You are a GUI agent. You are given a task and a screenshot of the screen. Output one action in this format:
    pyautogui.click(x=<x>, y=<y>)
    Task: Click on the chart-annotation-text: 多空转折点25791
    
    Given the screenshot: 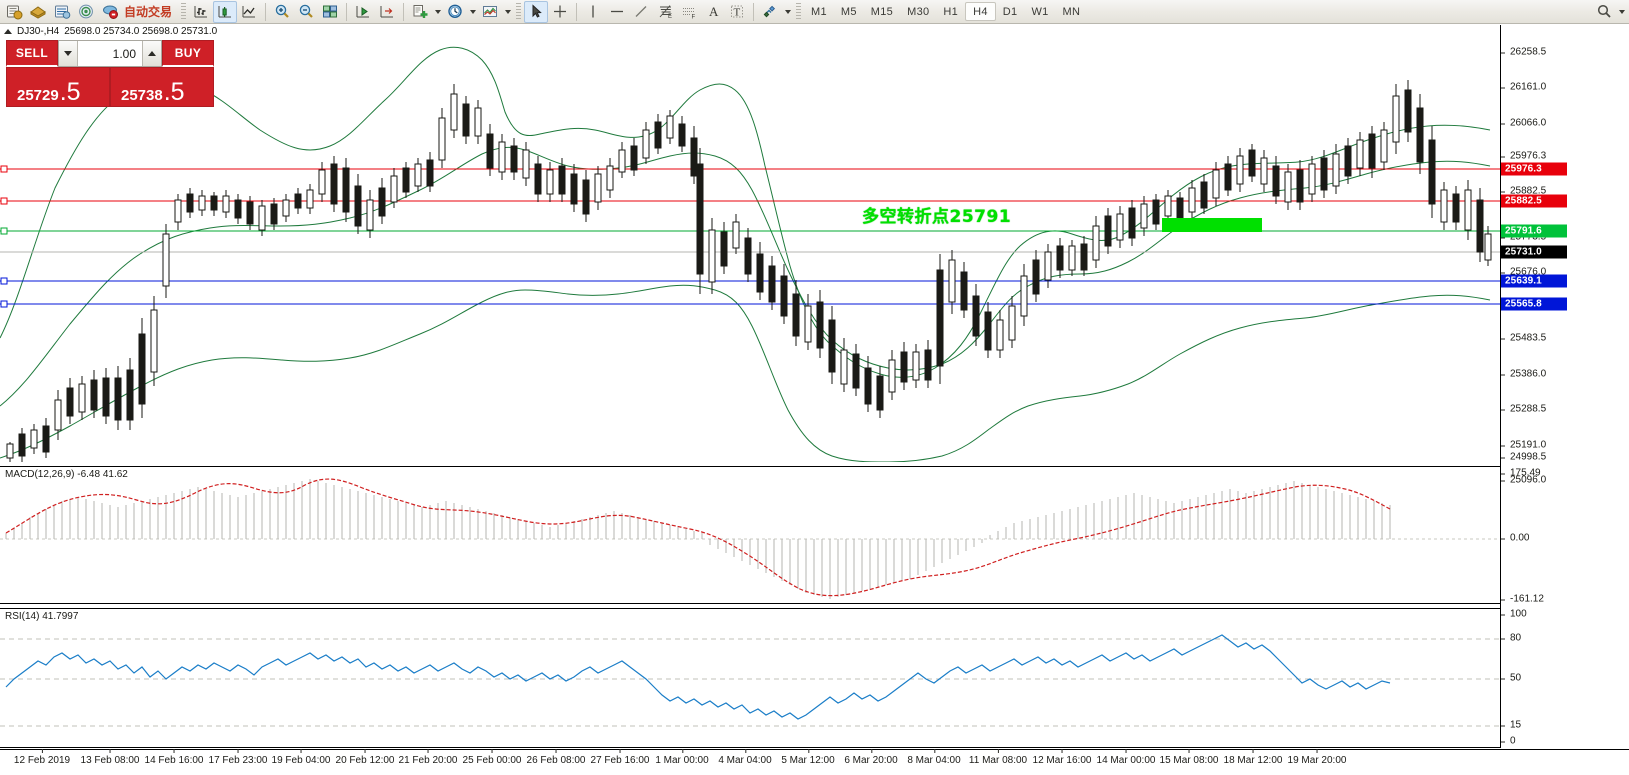 What is the action you would take?
    pyautogui.click(x=937, y=217)
    